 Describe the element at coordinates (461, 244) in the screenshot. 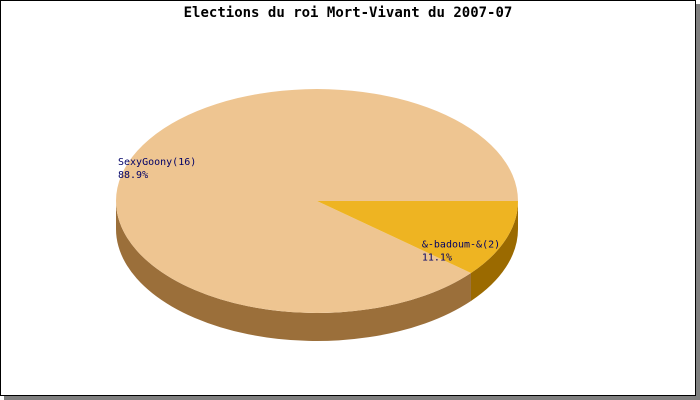

I see `slice-label-1: &-badoum-&(2)` at that location.